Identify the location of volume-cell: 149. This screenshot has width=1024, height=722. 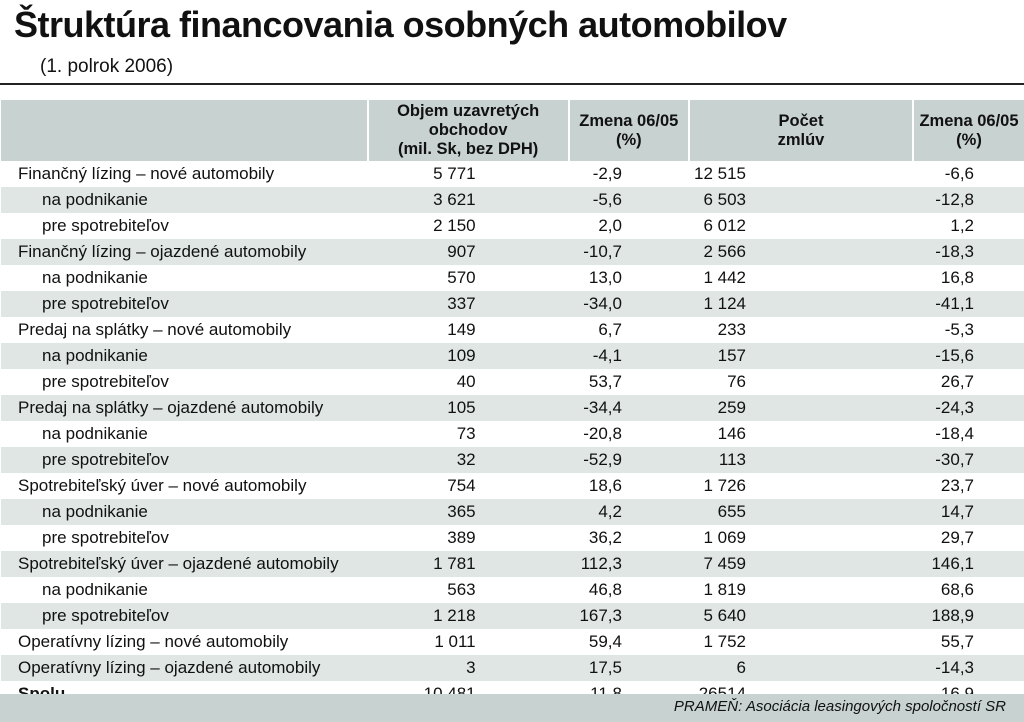
(461, 329).